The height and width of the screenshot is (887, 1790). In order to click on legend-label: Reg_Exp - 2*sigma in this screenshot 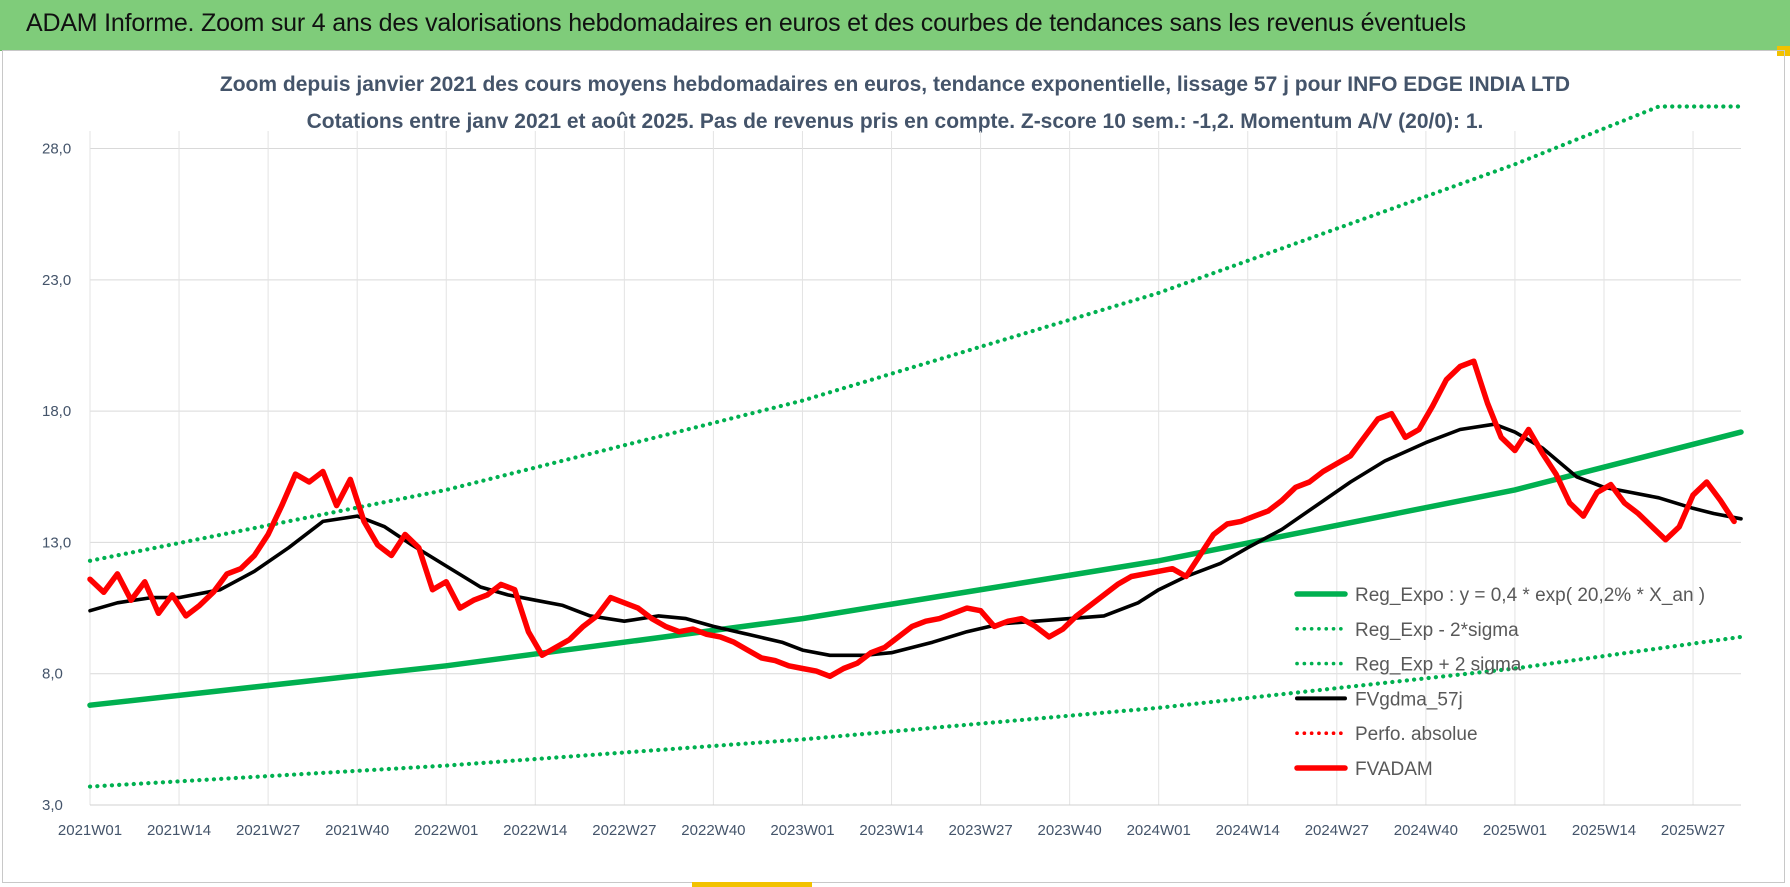, I will do `click(1437, 630)`.